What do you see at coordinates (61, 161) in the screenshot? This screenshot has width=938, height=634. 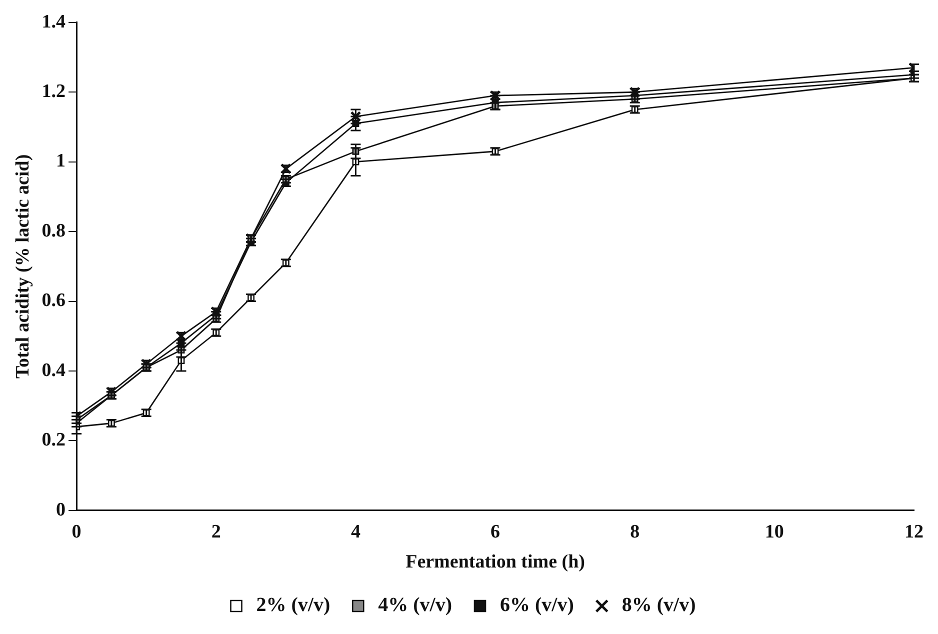 I see `y-tick-label: 1` at bounding box center [61, 161].